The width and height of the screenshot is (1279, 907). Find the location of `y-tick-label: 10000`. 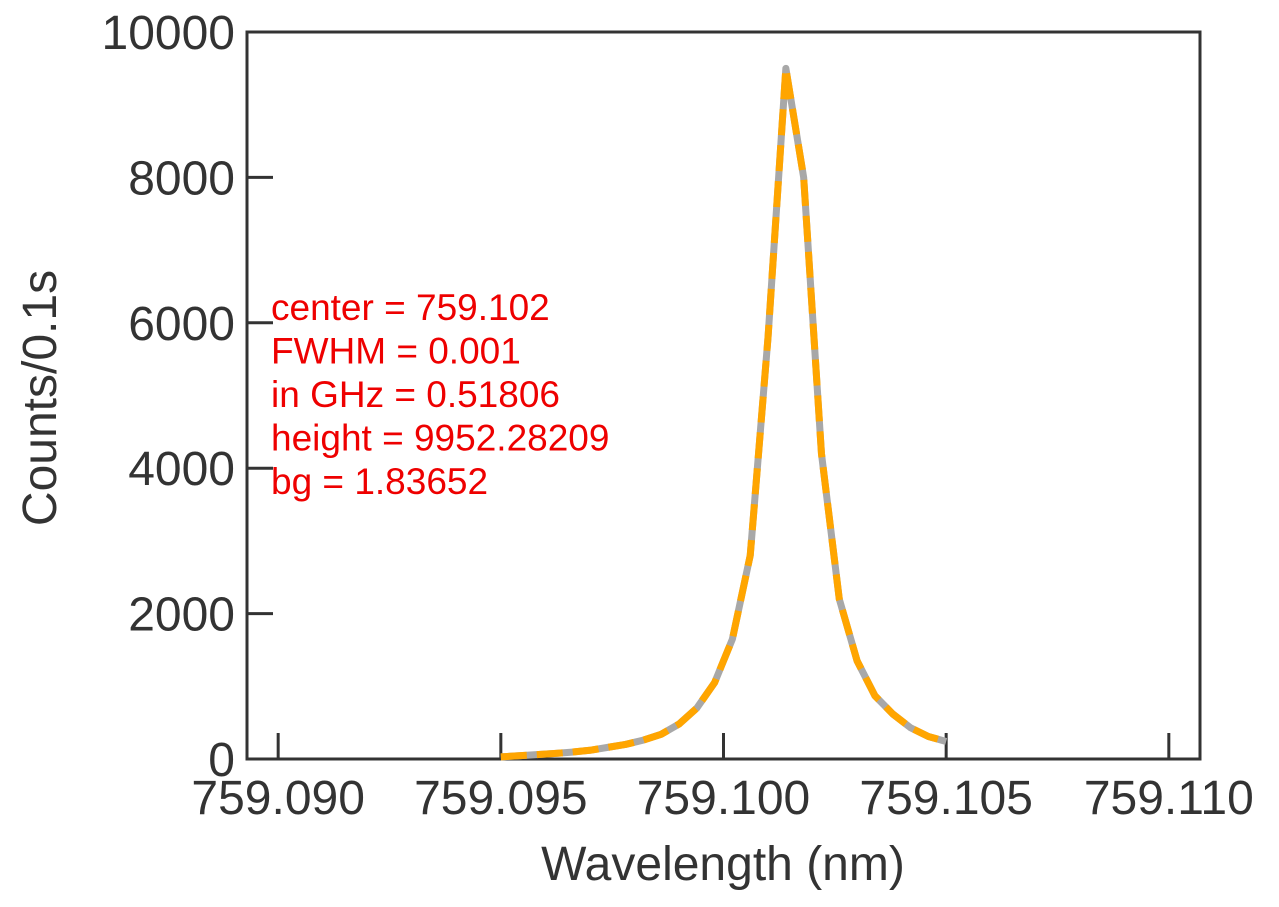

y-tick-label: 10000 is located at coordinates (168, 33).